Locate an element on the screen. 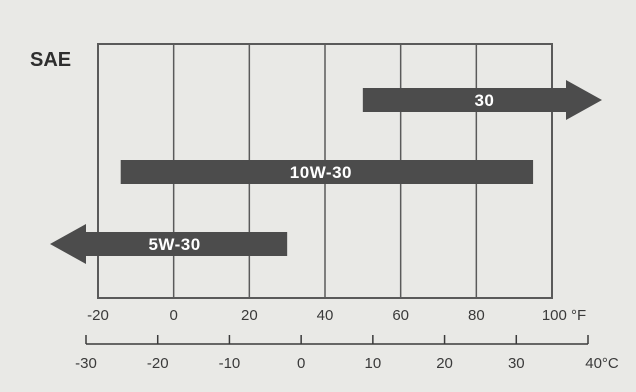  celsius-tick-label: -20 is located at coordinates (158, 363).